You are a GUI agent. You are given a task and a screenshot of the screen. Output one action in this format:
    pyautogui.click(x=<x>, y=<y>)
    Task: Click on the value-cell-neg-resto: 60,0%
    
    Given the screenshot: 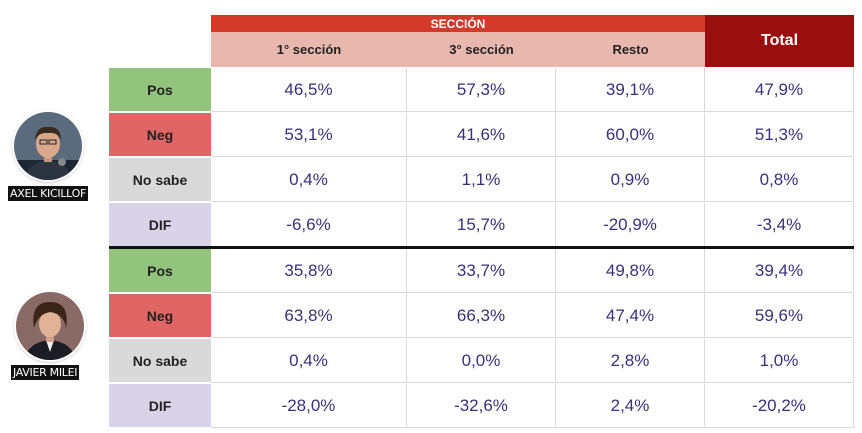 What is the action you would take?
    pyautogui.click(x=630, y=135)
    